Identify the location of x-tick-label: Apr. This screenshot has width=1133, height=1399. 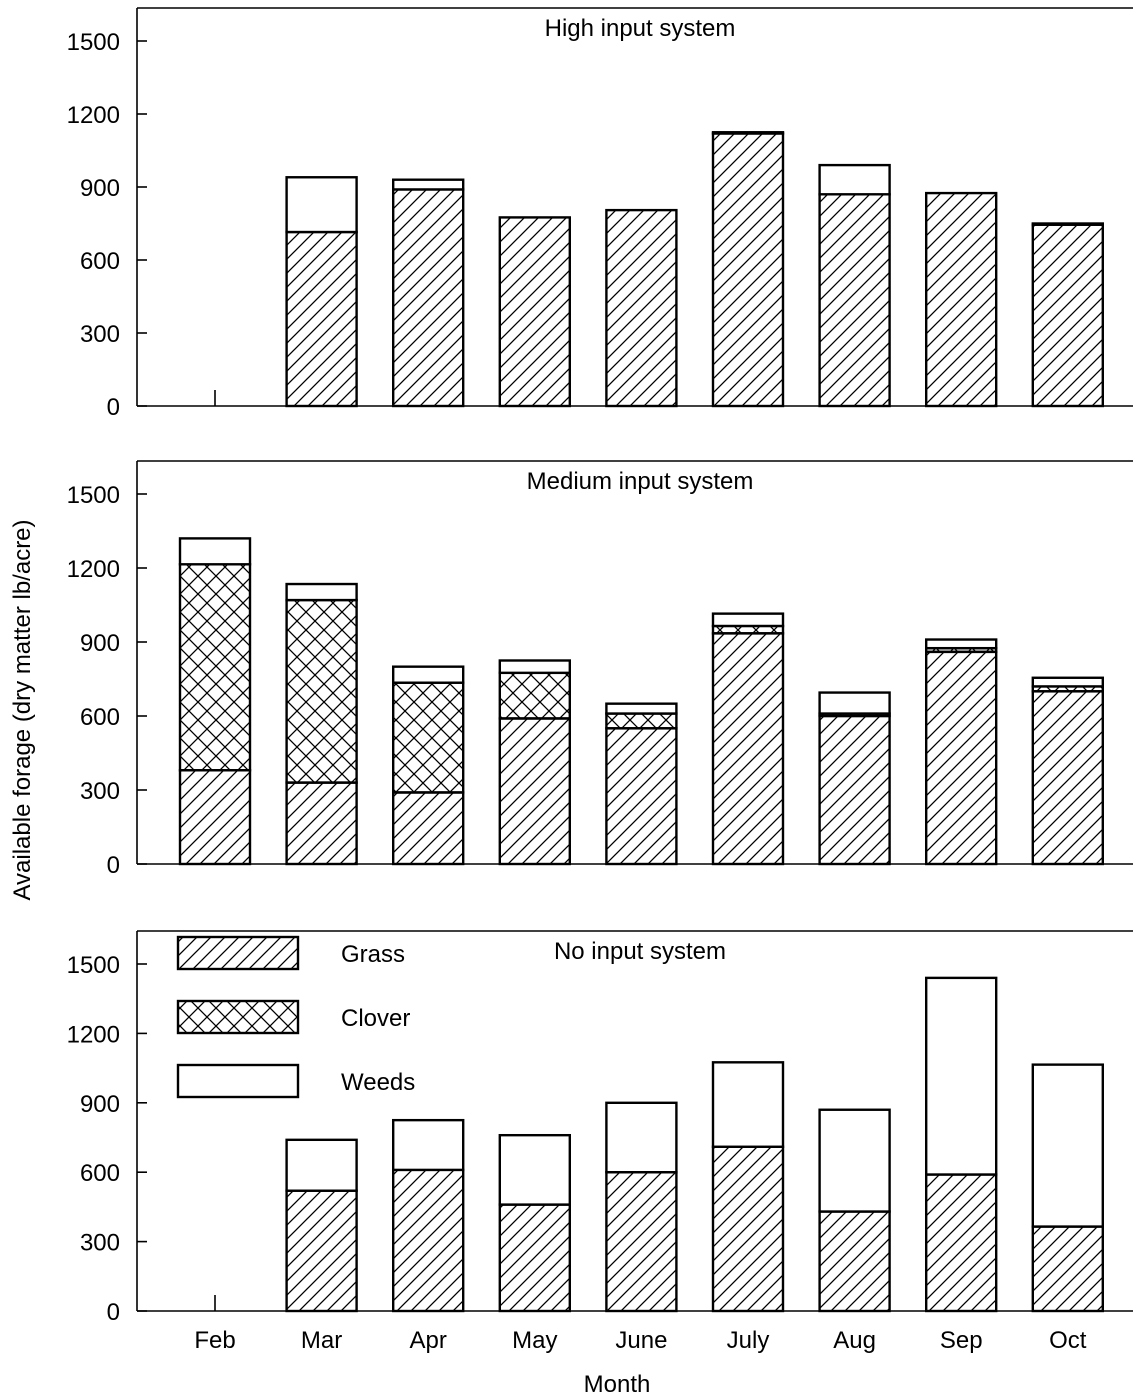
(428, 1340).